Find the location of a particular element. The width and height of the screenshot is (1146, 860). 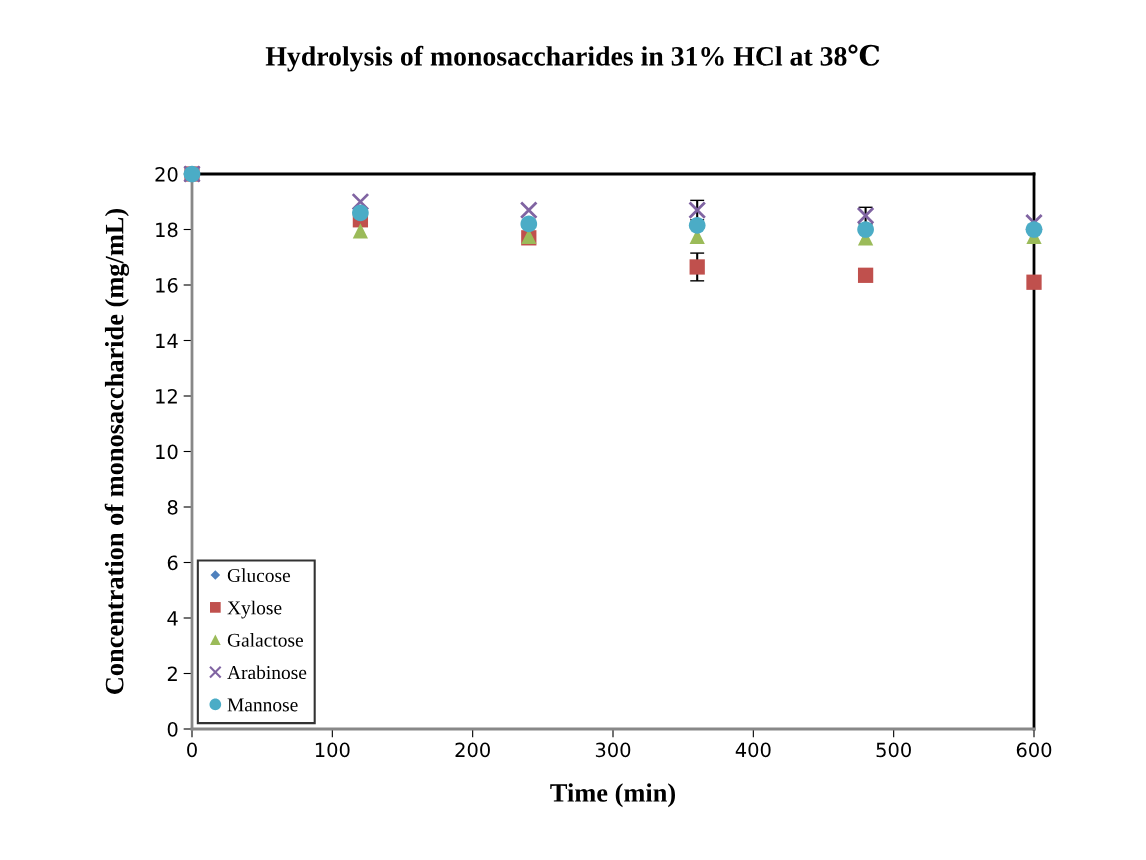

legend-label: Xylose is located at coordinates (254, 609).